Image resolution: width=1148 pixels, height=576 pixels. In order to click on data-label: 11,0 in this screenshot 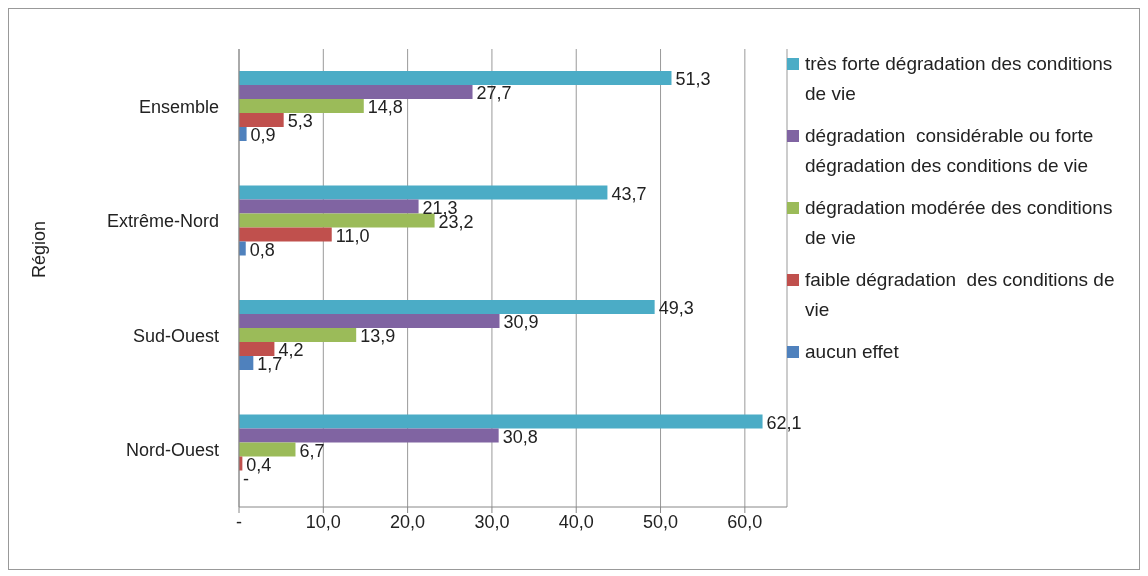, I will do `click(352, 235)`.